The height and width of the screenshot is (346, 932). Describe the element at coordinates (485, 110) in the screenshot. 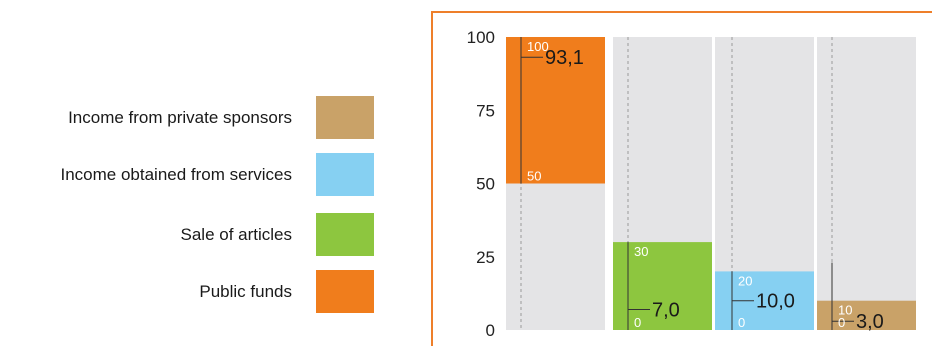

I see `y-tick-label: 75` at that location.